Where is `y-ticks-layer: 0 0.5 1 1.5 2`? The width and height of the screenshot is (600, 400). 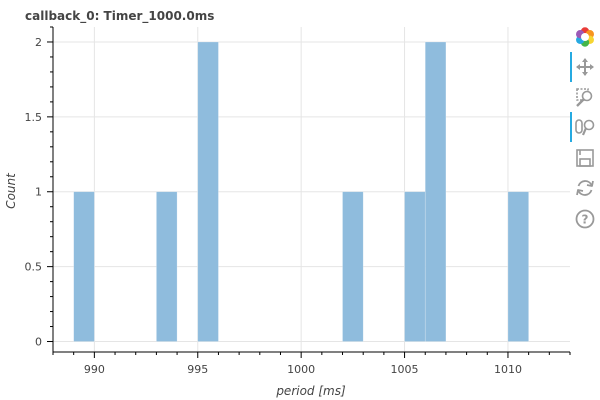
y-ticks-layer: 0 0.5 1 1.5 2 is located at coordinates (39, 187).